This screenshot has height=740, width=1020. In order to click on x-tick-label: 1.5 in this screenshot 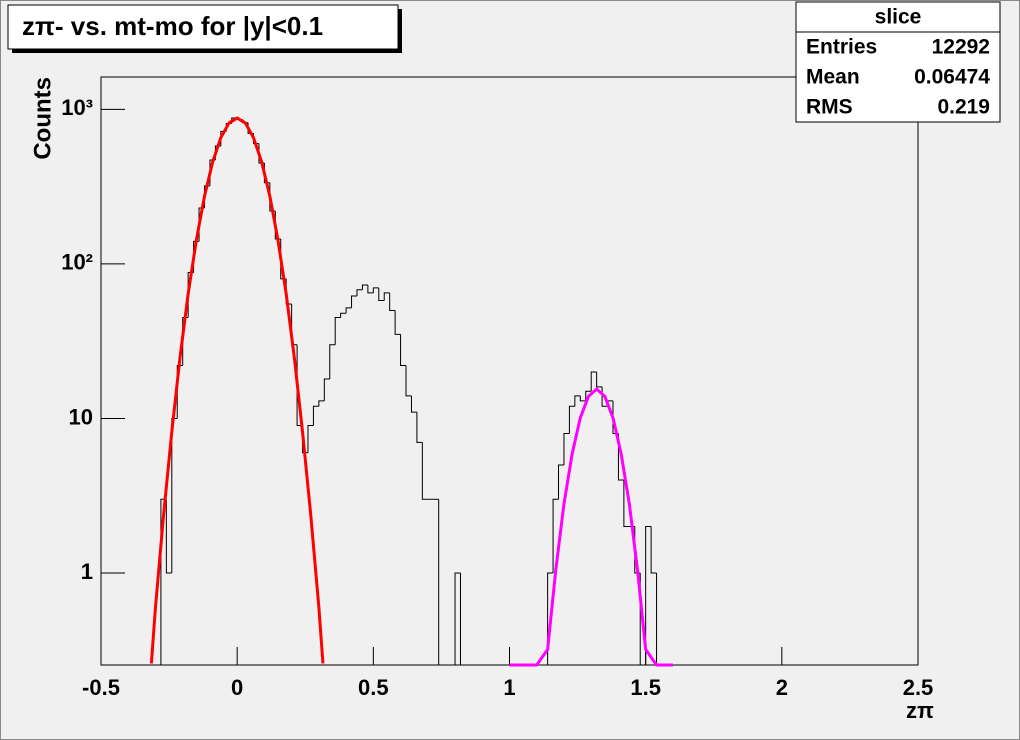, I will do `click(645, 687)`.